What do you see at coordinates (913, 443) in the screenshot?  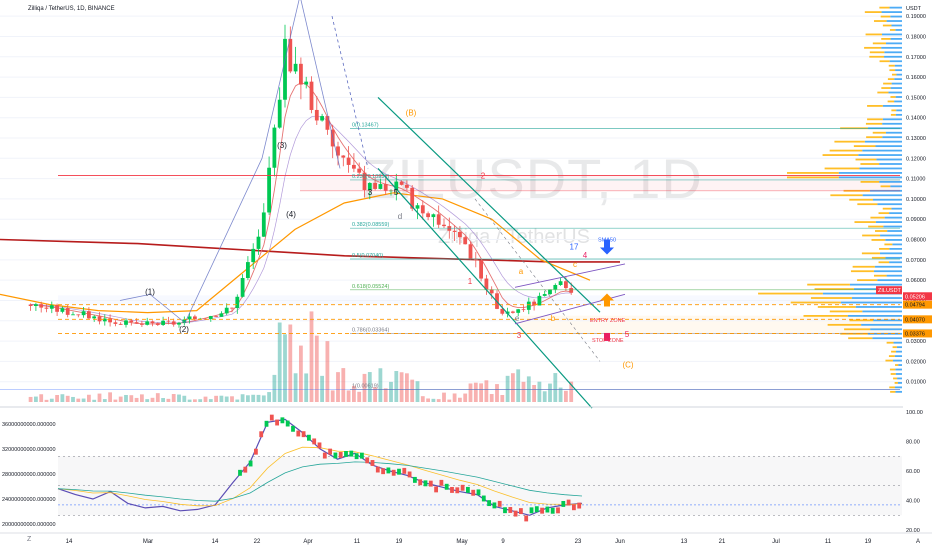 I see `osc-tick-label: 80.00` at bounding box center [913, 443].